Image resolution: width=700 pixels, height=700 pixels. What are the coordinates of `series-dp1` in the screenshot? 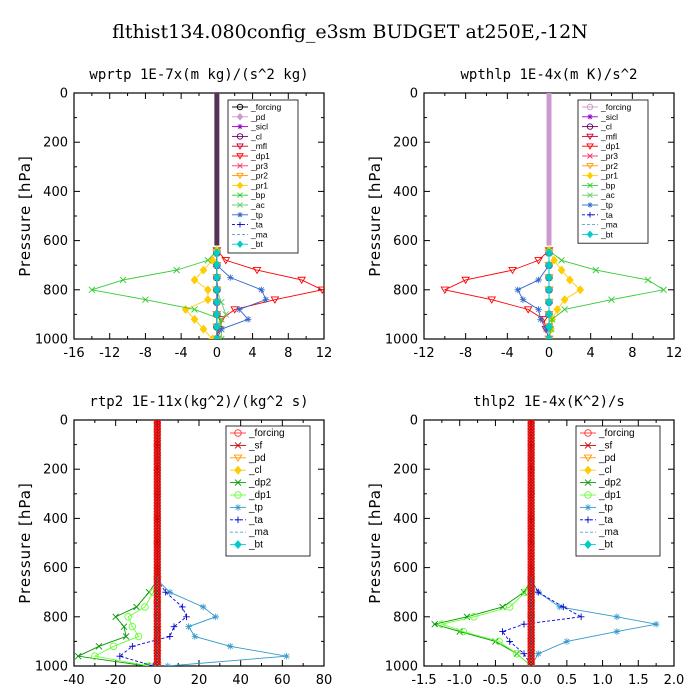 It's located at (126, 621).